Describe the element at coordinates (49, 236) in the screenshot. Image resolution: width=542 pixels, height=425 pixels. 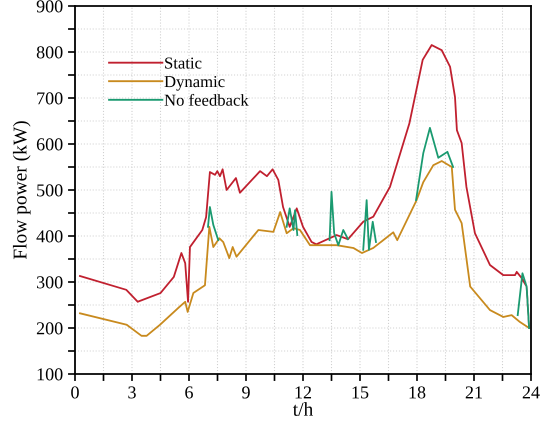
I see `y-tick-label: 400` at that location.